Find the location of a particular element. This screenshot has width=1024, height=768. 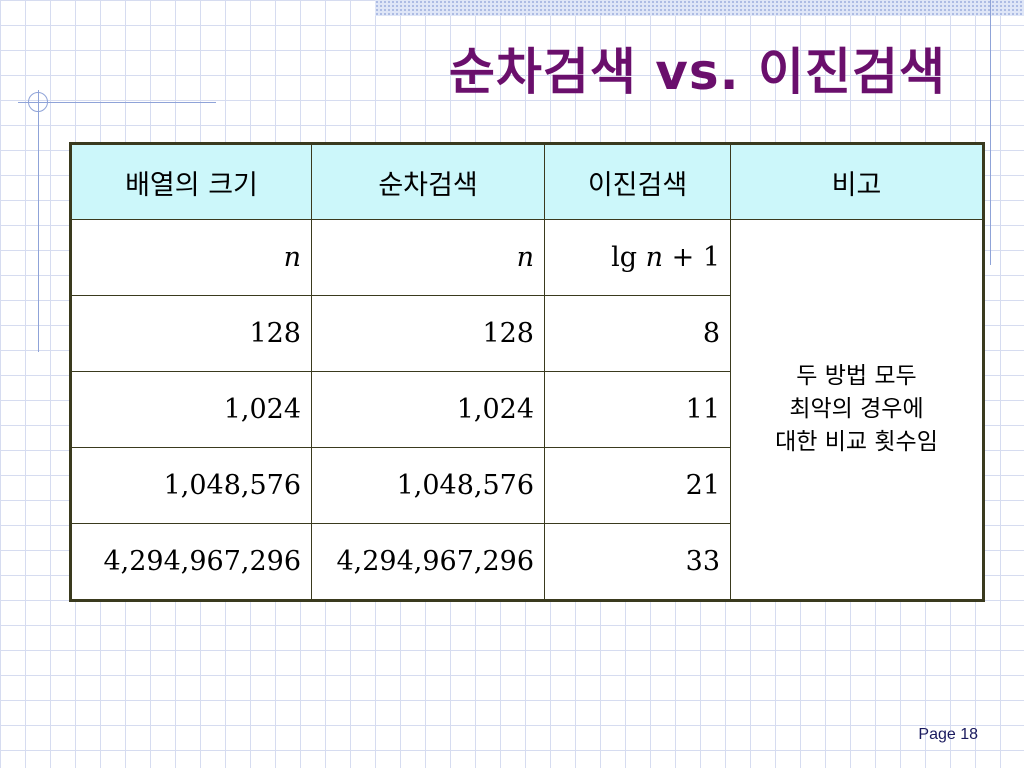

header-binary-search: 이진검색 is located at coordinates (637, 181).